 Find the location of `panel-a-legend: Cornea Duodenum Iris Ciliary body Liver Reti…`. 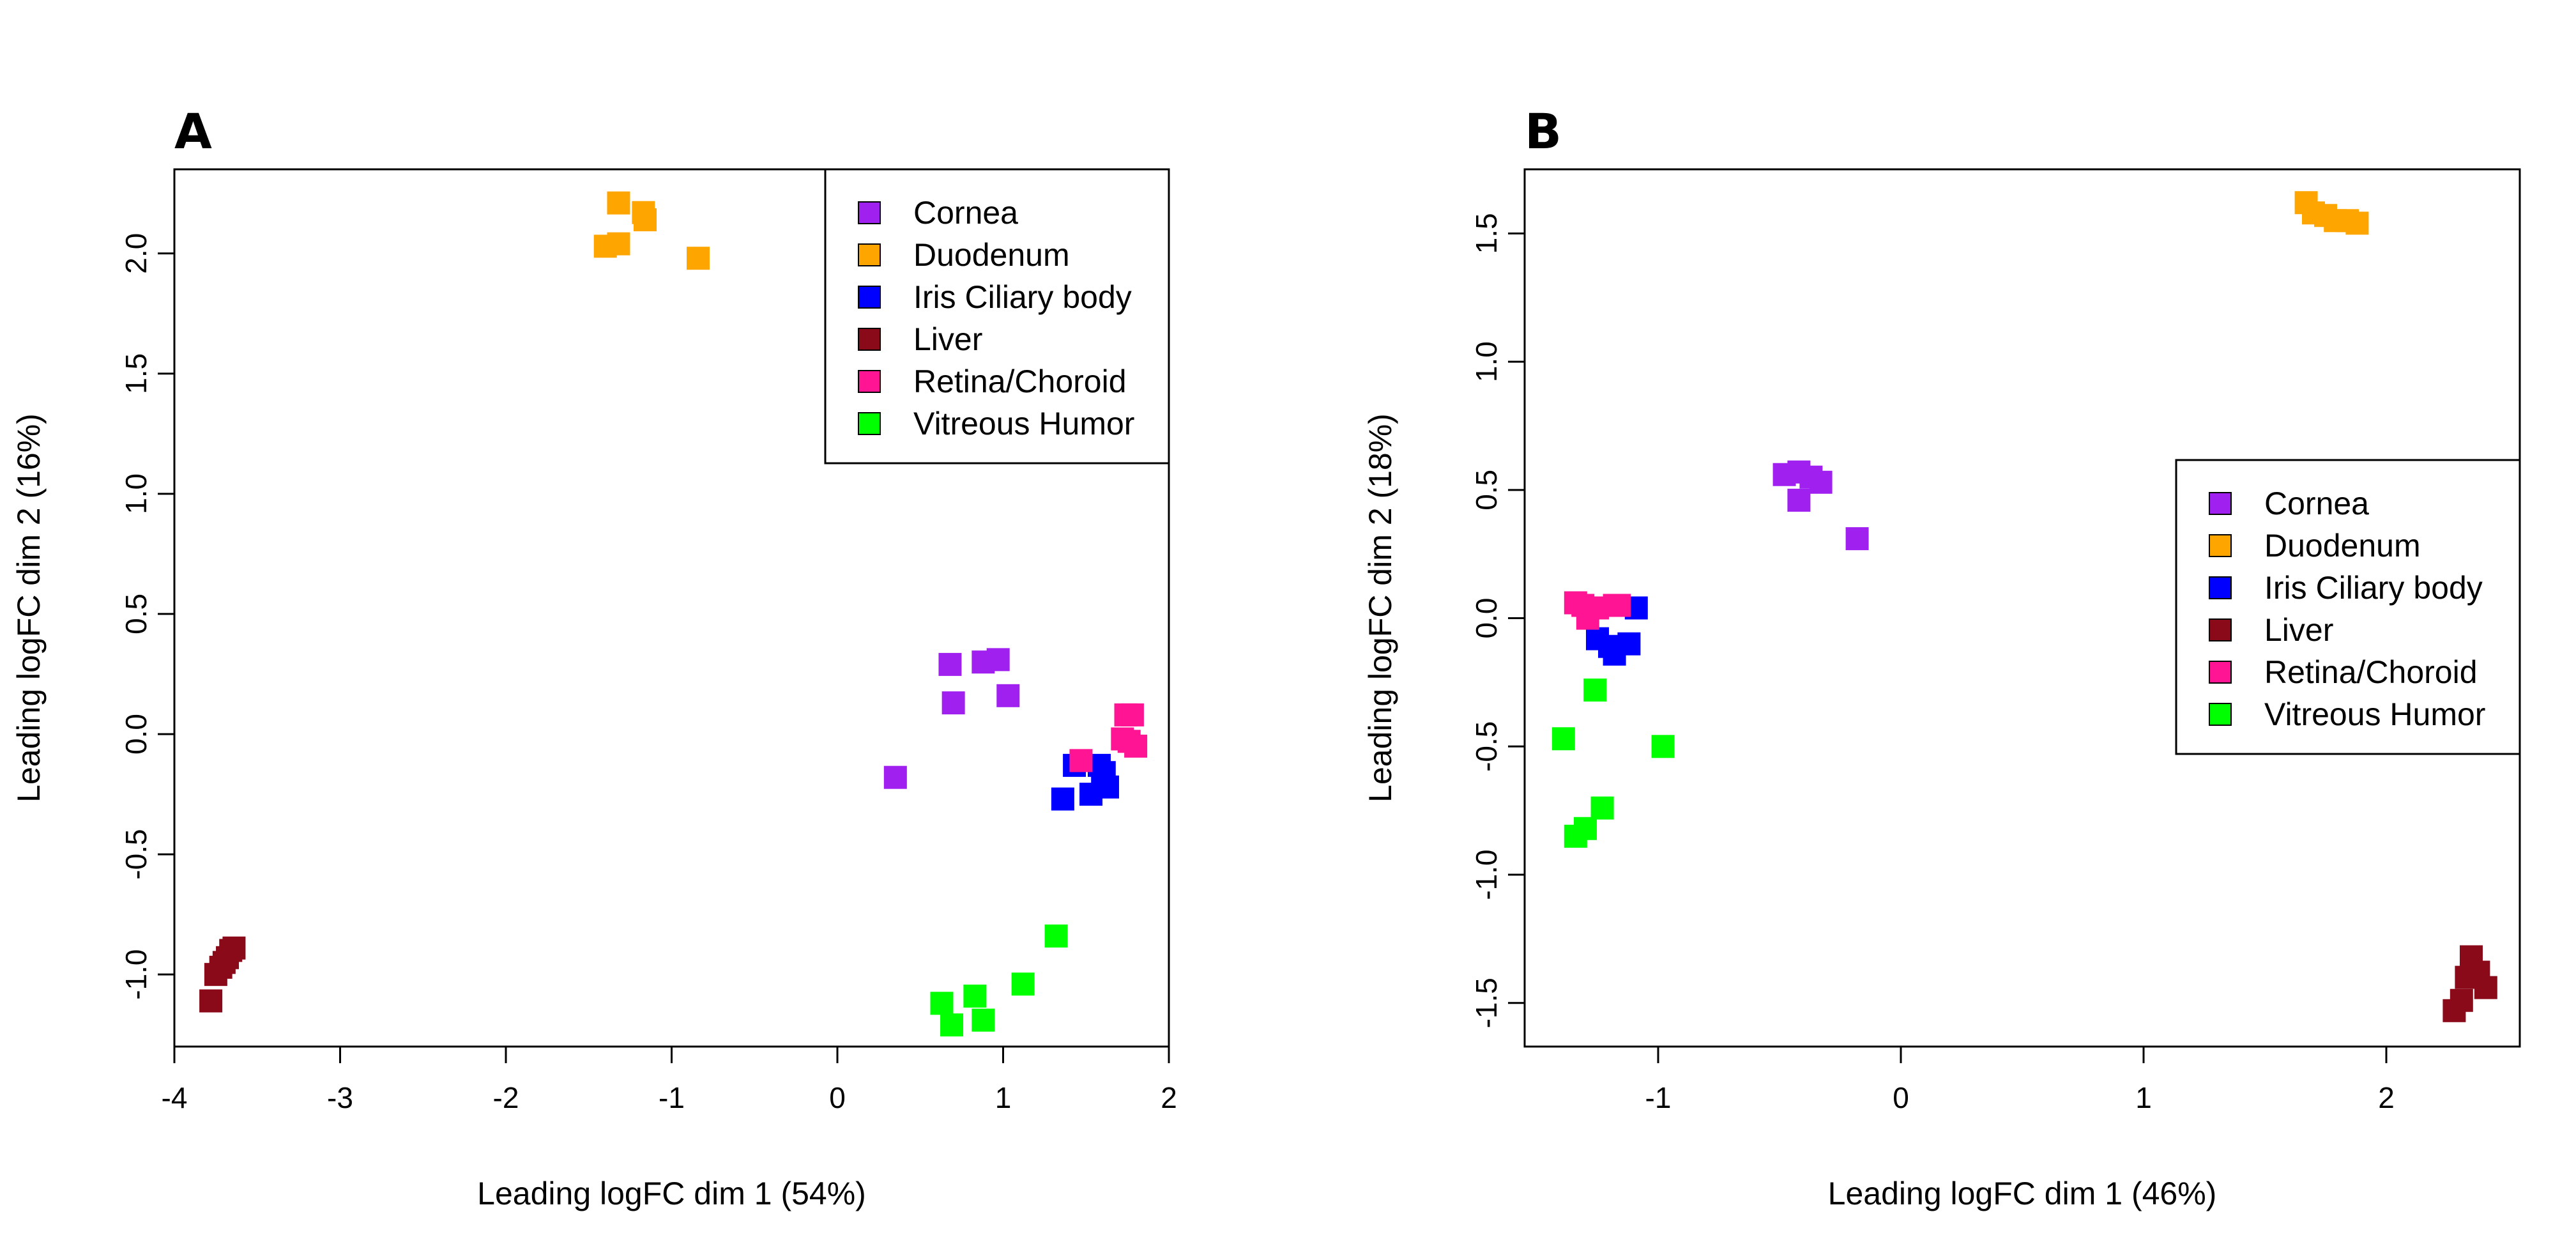

panel-a-legend: Cornea Duodenum Iris Ciliary body Liver Reti… is located at coordinates (997, 316).